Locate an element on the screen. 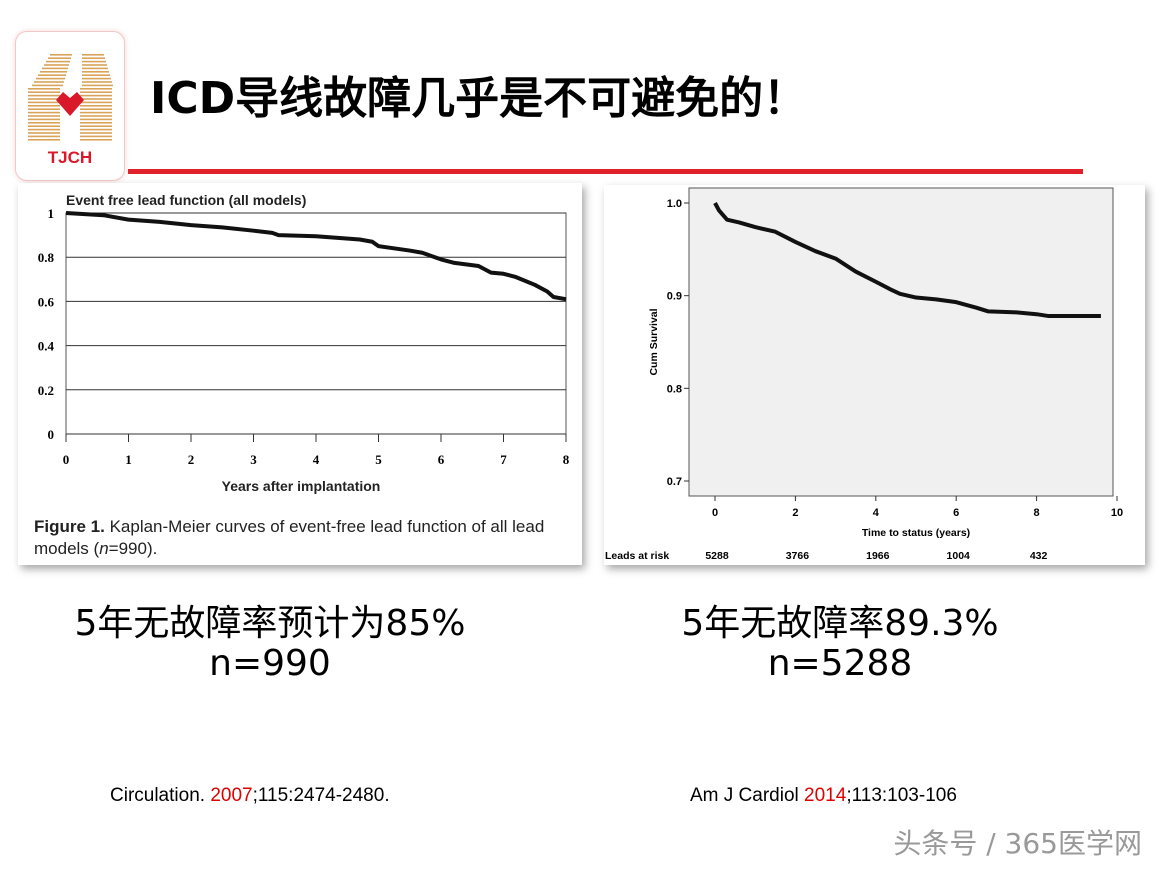 This screenshot has height=869, width=1164. y-tick-label: 0 is located at coordinates (51, 434).